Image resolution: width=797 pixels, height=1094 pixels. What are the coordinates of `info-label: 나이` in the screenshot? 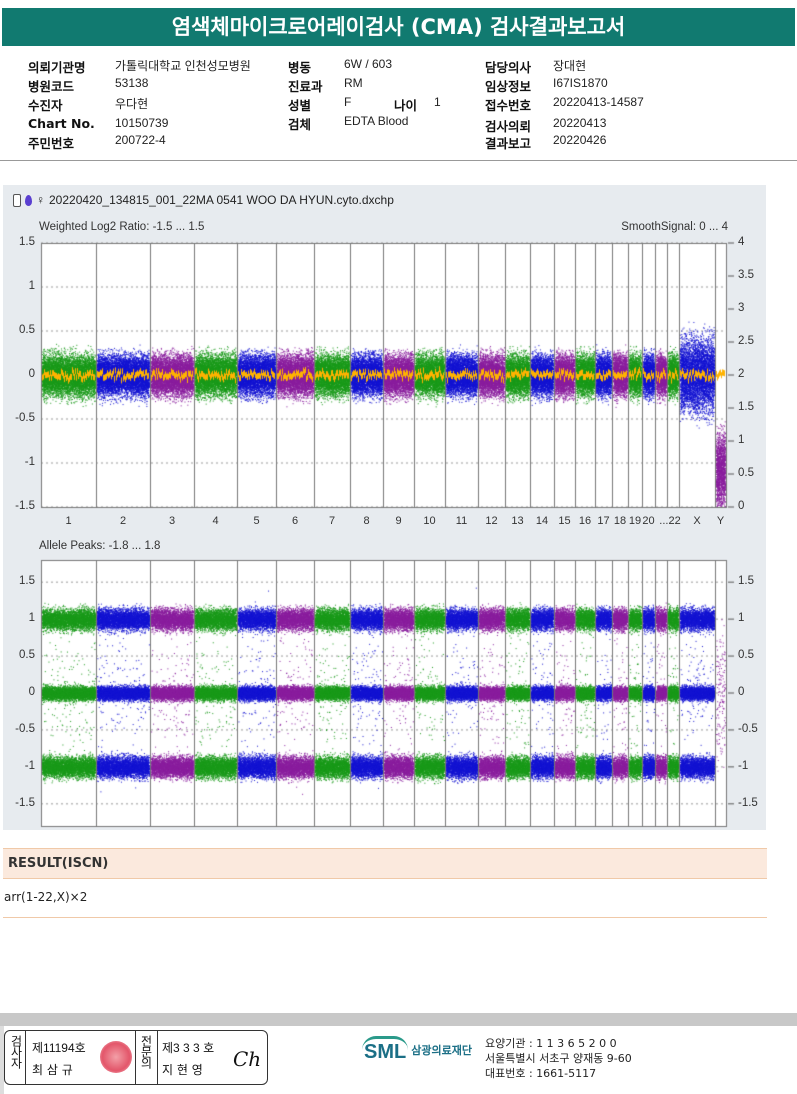 It's located at (406, 105).